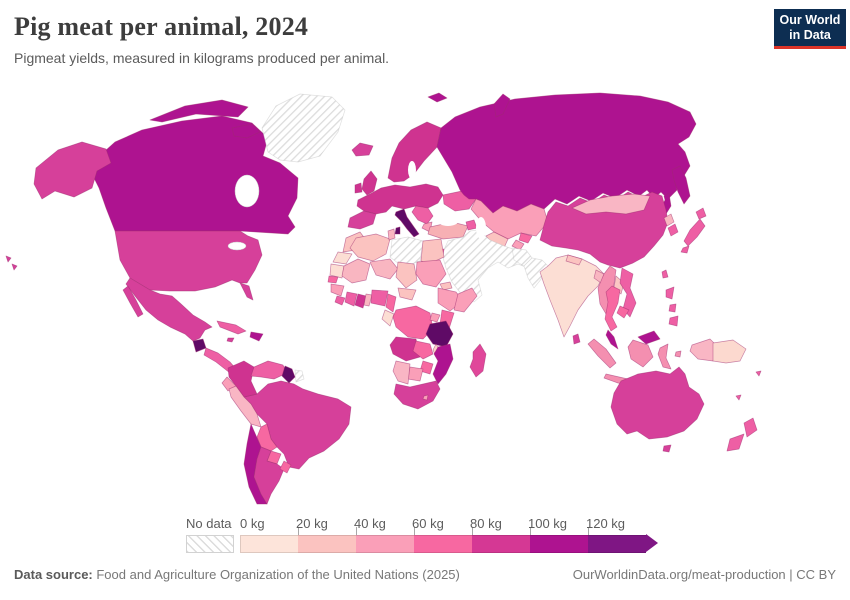 This screenshot has width=850, height=600. I want to click on country-chad, so click(406, 275).